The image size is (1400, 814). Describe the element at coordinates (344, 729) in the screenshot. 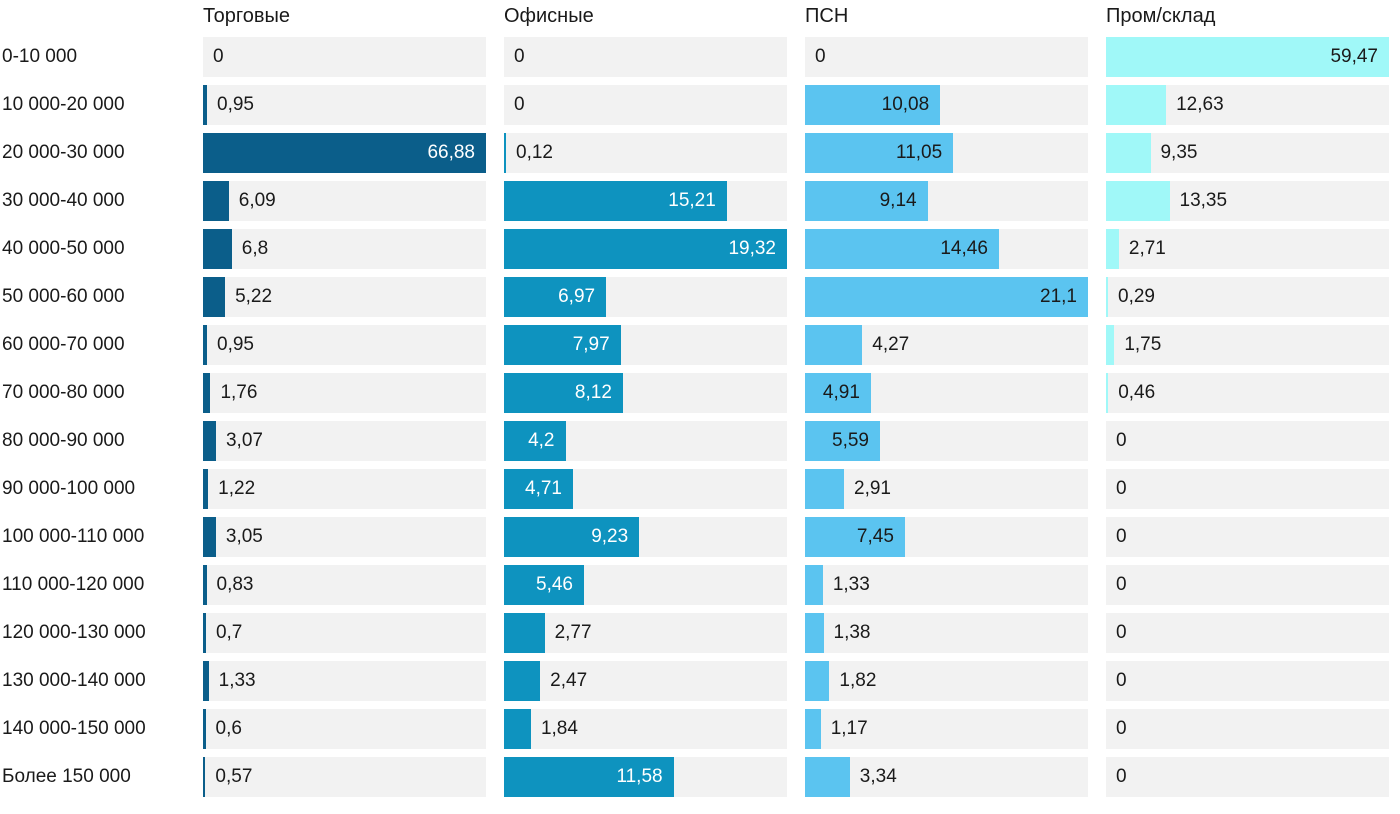

I see `bar-track: 0,6` at that location.